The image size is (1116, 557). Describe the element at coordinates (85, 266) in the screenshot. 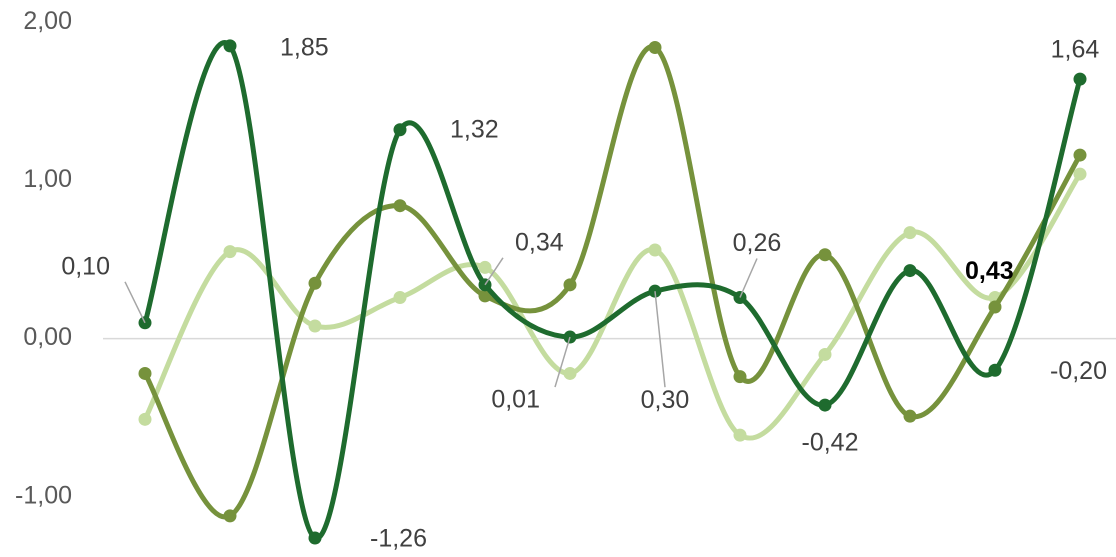

I see `data-label: 0,10` at that location.